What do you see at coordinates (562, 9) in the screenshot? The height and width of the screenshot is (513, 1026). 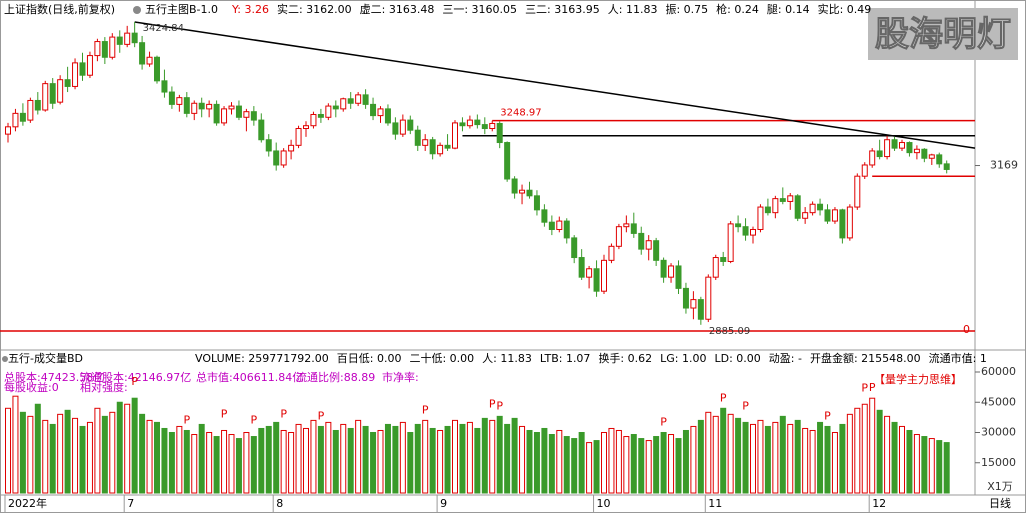 I see `header-stat: 三二: 3163.95` at bounding box center [562, 9].